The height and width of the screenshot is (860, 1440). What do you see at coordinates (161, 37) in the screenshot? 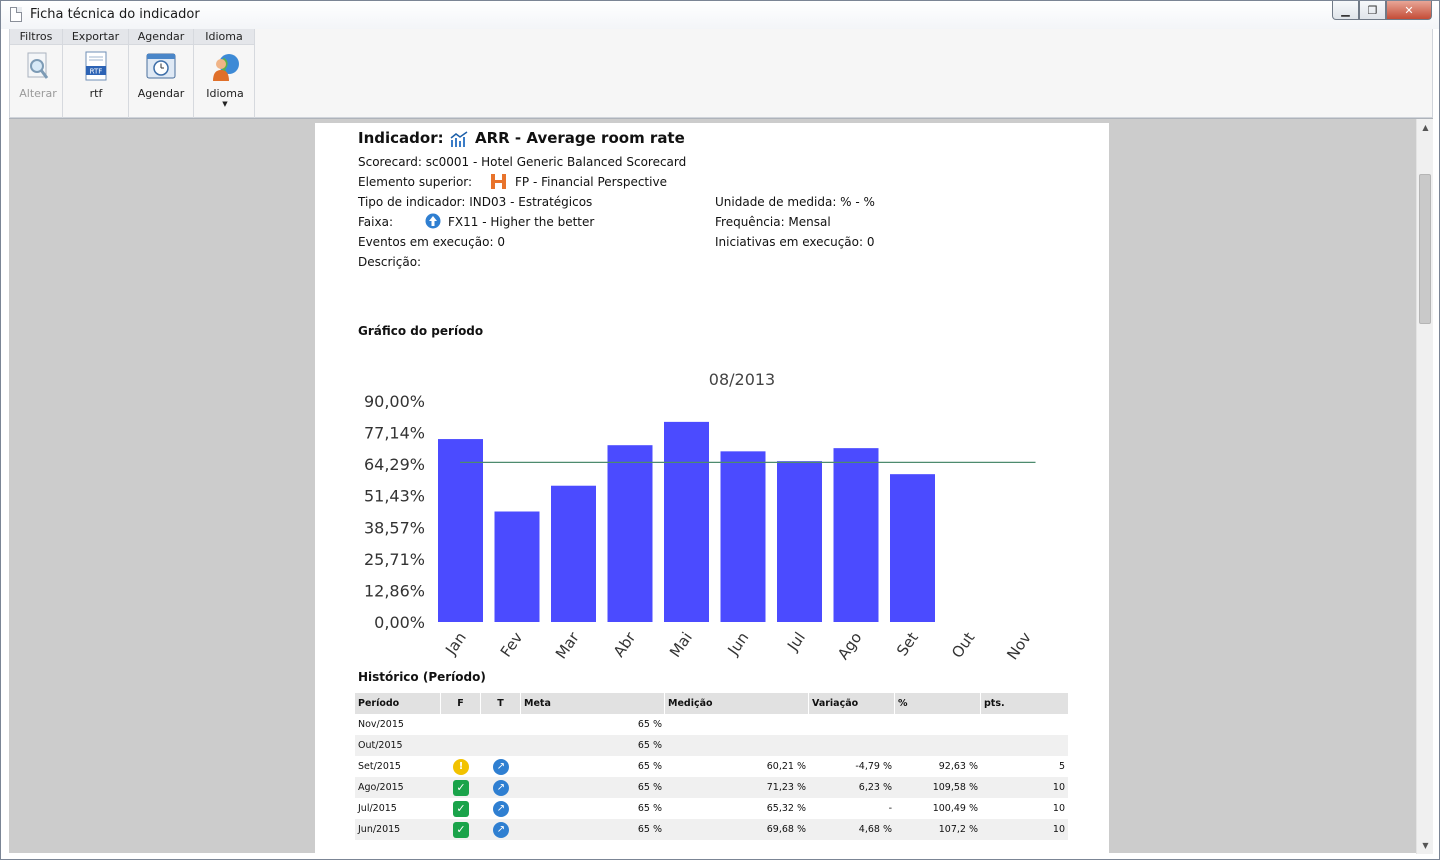
I see `ribbon-group-label: Agendar` at bounding box center [161, 37].